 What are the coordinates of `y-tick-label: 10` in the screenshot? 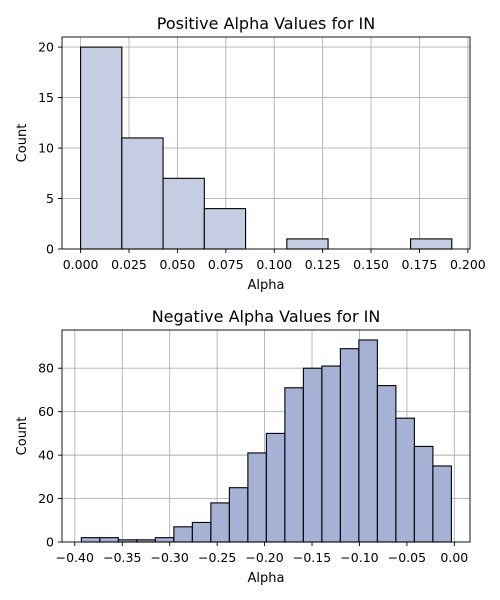 It's located at (46, 148).